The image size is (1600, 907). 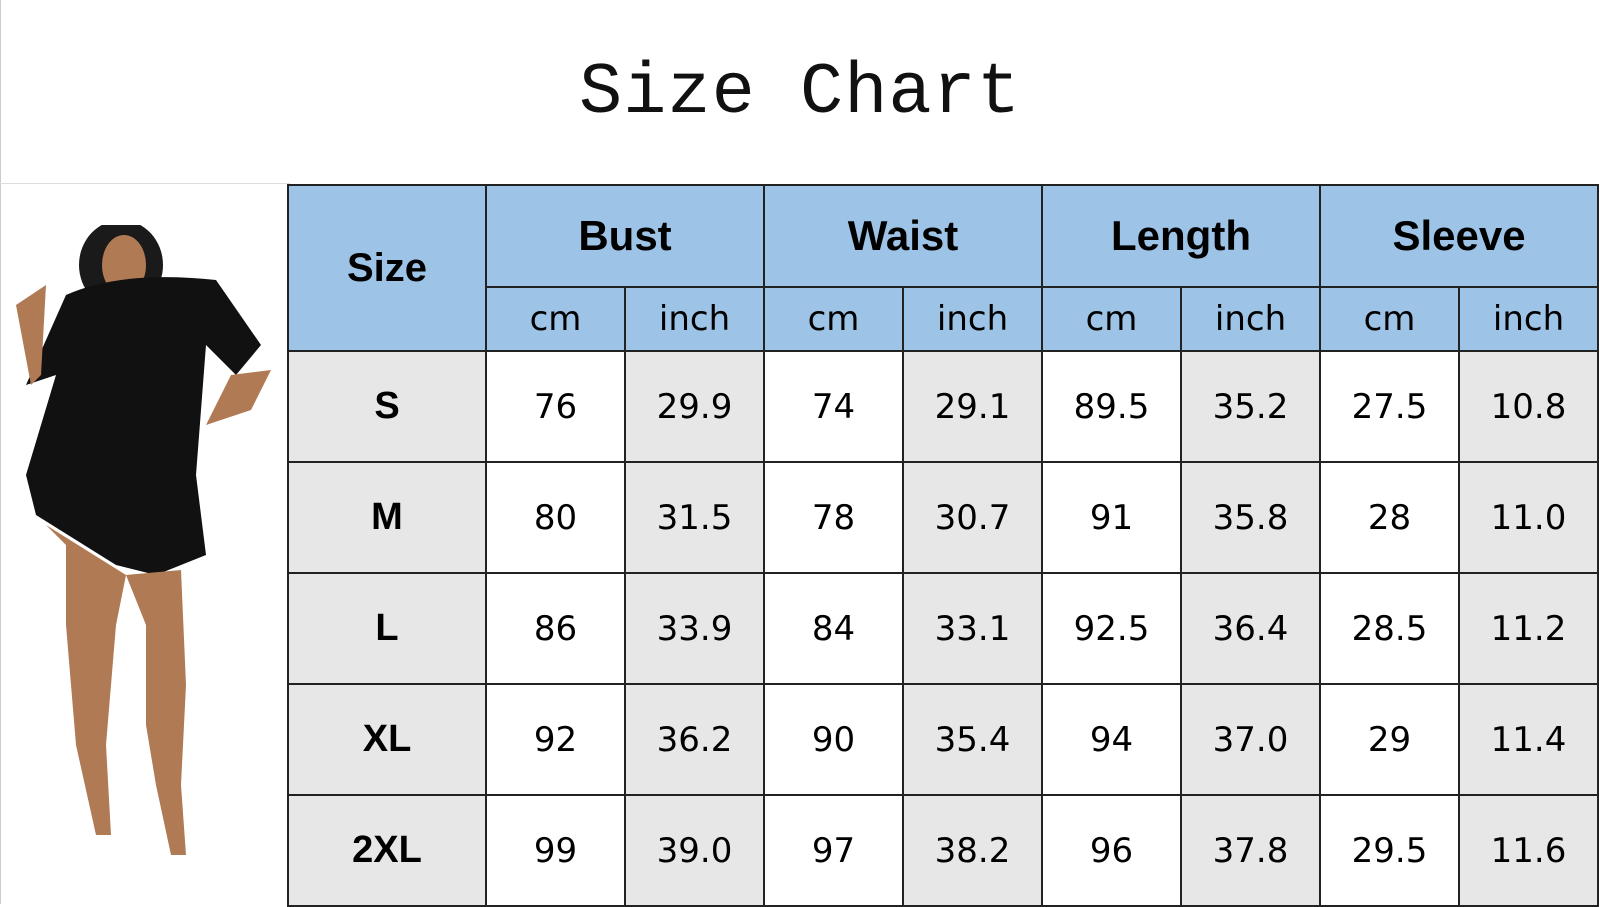 I want to click on inch-cell: 35.8, so click(x=1250, y=517).